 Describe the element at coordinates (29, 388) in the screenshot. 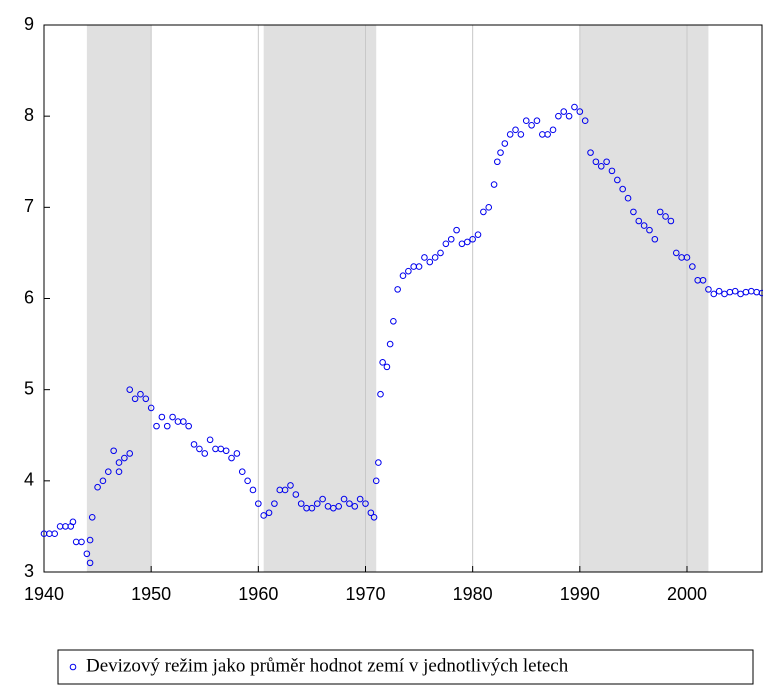

I see `y-tick-label: 5` at that location.